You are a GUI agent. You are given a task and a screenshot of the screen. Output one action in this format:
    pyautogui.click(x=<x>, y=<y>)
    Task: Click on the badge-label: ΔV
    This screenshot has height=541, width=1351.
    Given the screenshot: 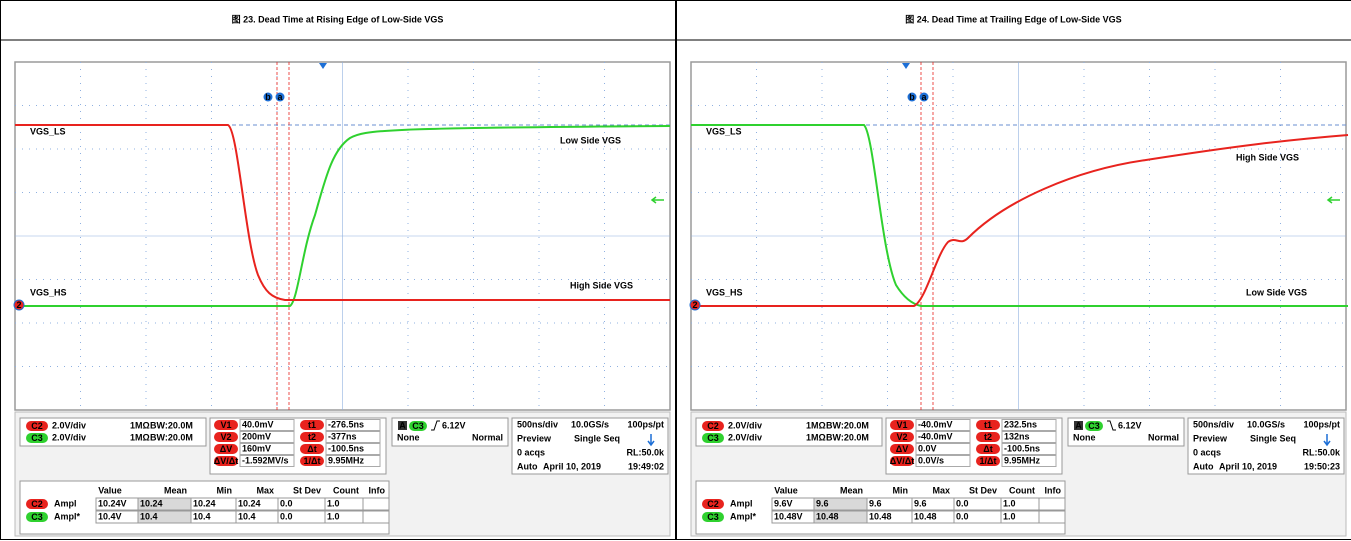 What is the action you would take?
    pyautogui.click(x=226, y=449)
    